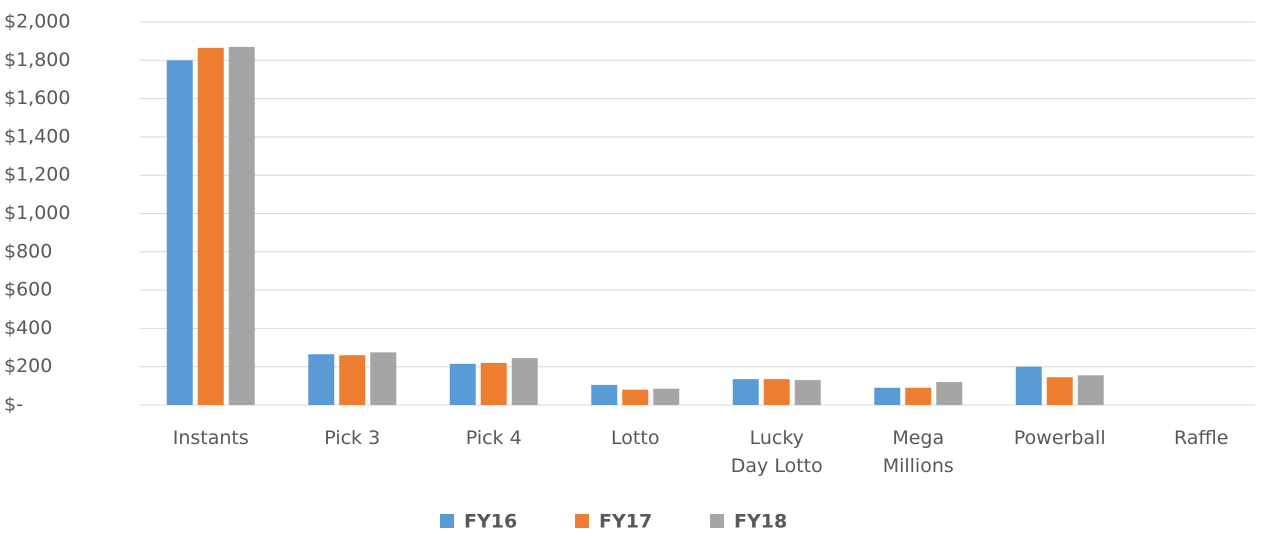 This screenshot has width=1261, height=536. I want to click on y-tick-label: $600, so click(28, 290).